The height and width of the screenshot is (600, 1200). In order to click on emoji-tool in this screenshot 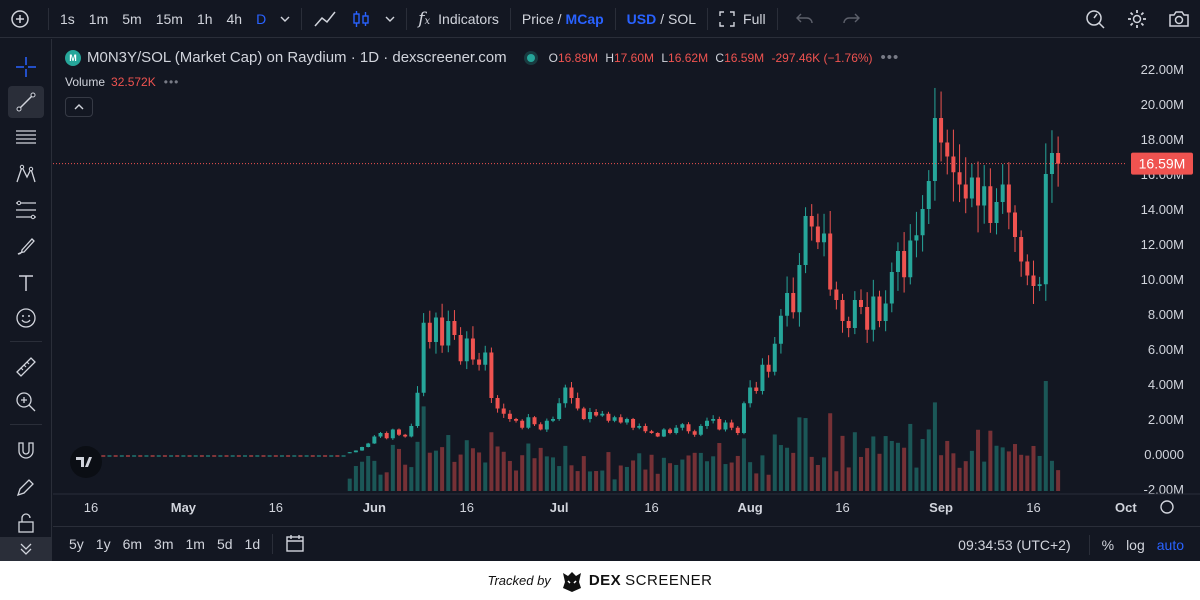, I will do `click(26, 318)`.